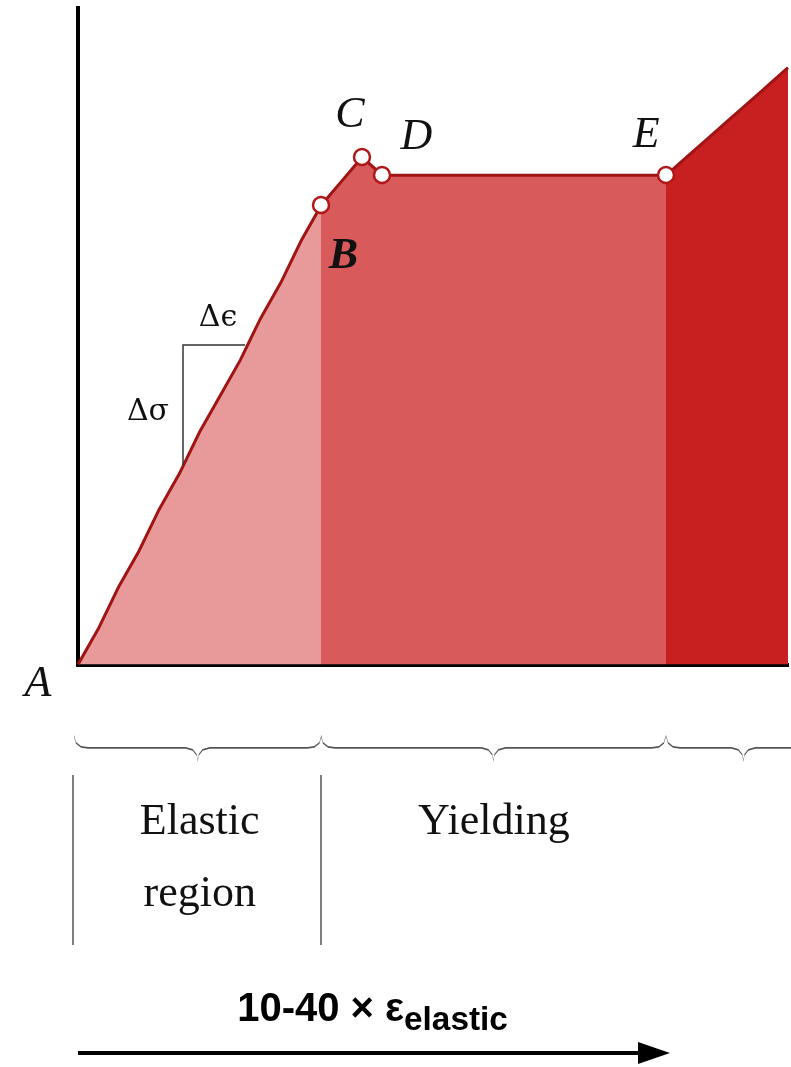 Image resolution: width=791 pixels, height=1067 pixels. I want to click on annotation: B, so click(343, 254).